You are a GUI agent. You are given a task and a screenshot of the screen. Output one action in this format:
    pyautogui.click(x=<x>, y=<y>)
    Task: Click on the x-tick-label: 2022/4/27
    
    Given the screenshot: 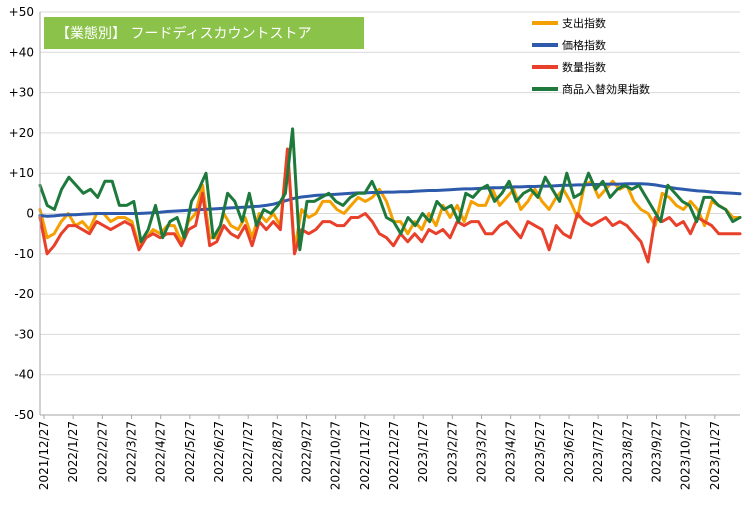 What is the action you would take?
    pyautogui.click(x=161, y=452)
    